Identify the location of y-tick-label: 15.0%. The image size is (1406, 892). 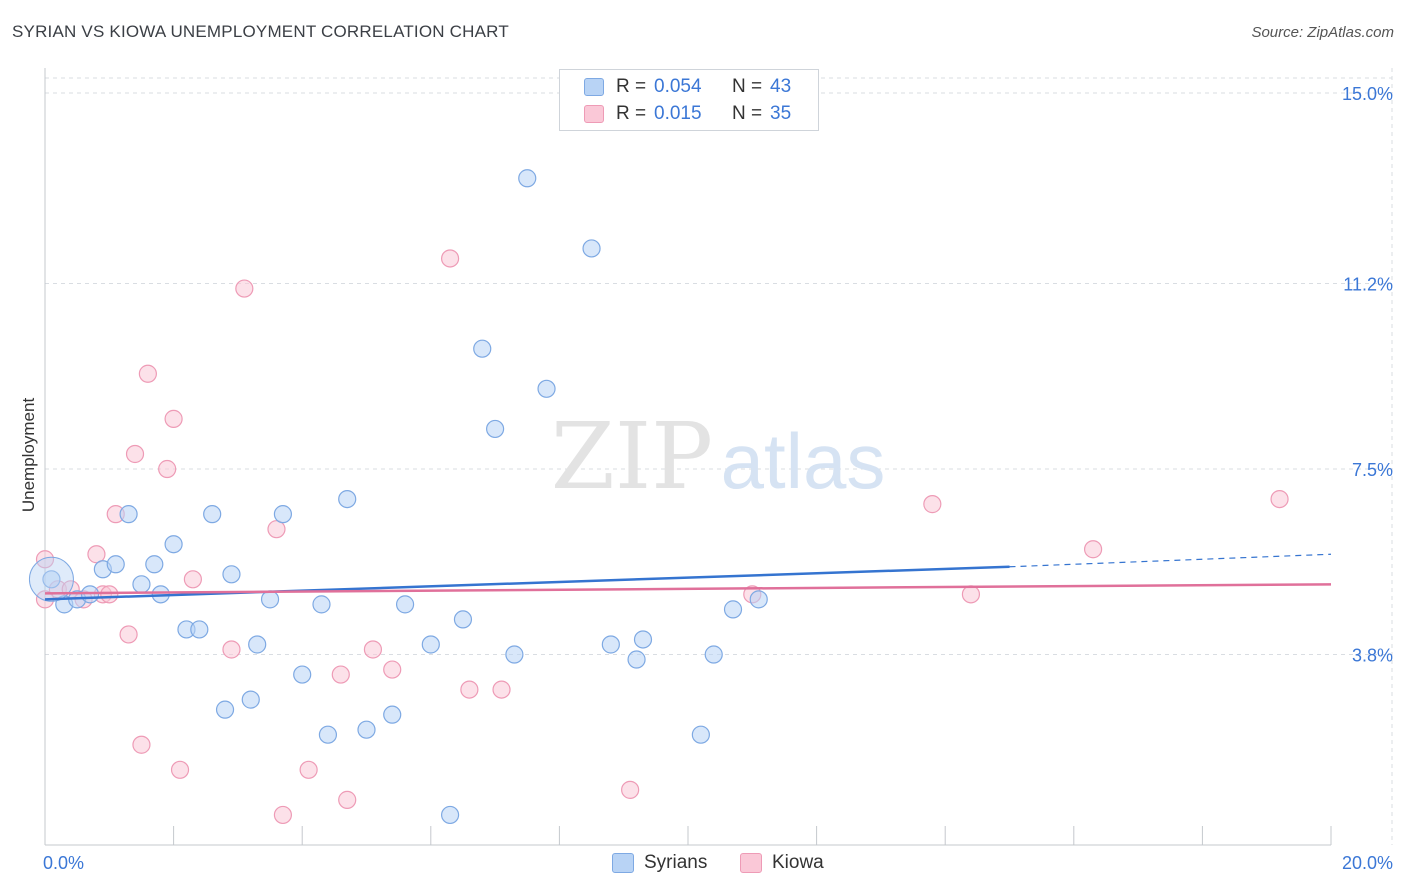
(1367, 94).